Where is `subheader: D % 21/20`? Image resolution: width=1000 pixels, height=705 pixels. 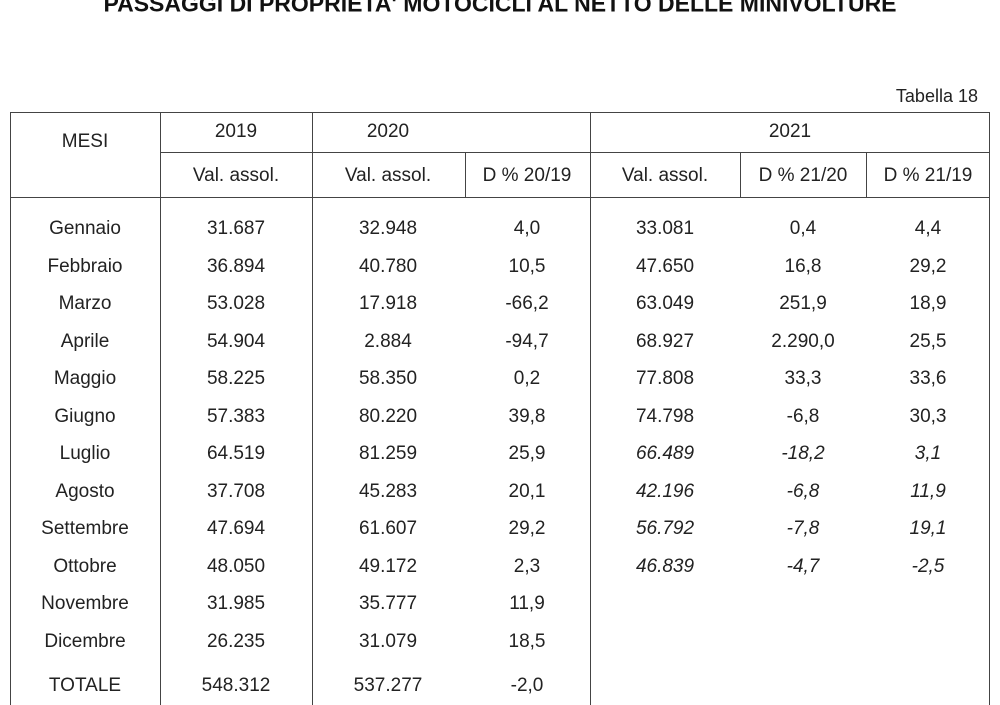 subheader: D % 21/20 is located at coordinates (803, 175).